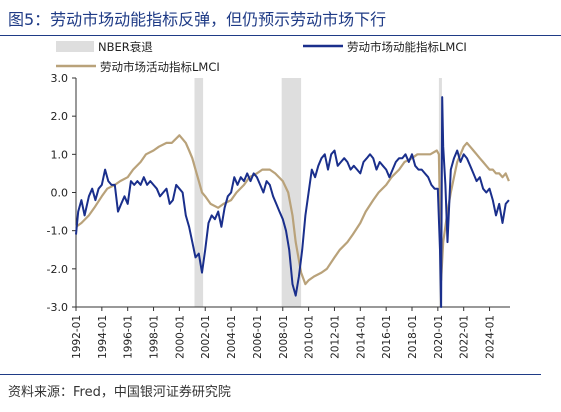 This screenshot has height=412, width=561. What do you see at coordinates (57, 269) in the screenshot?
I see `y-tick-label: -2.0` at bounding box center [57, 269].